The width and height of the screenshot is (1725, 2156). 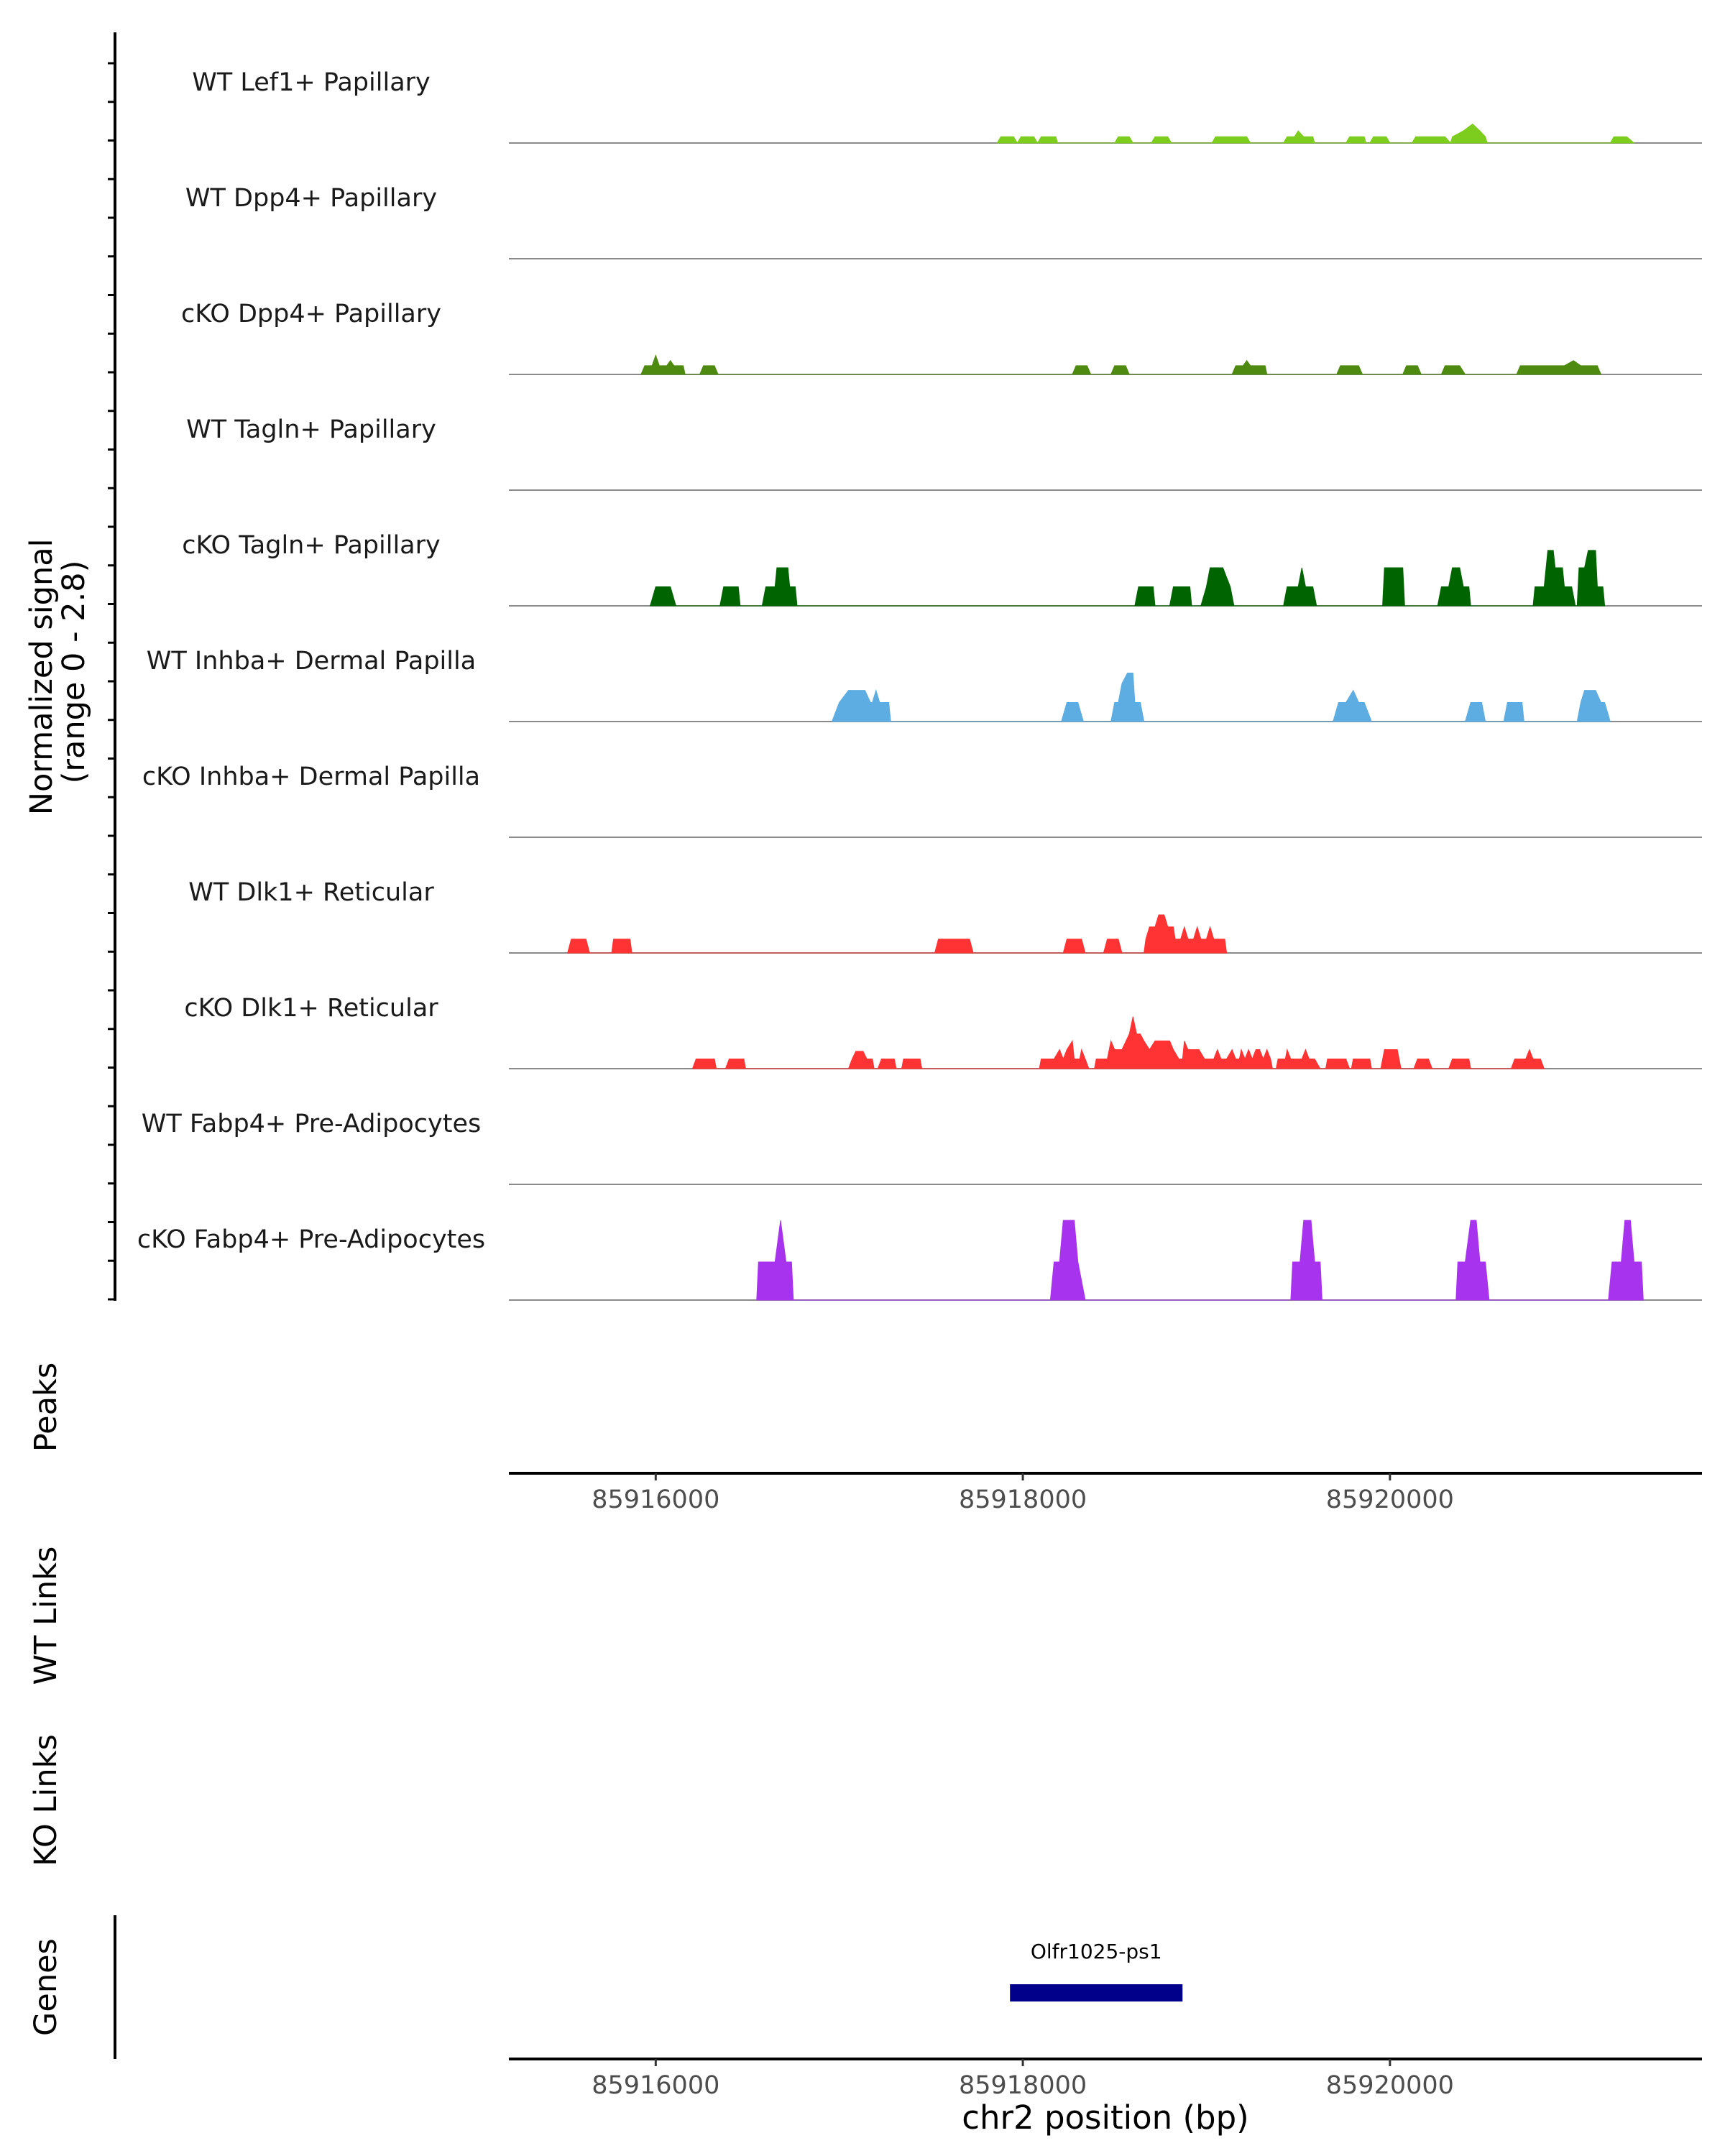 I want to click on peaks-track-title: Peaks, so click(x=46, y=1407).